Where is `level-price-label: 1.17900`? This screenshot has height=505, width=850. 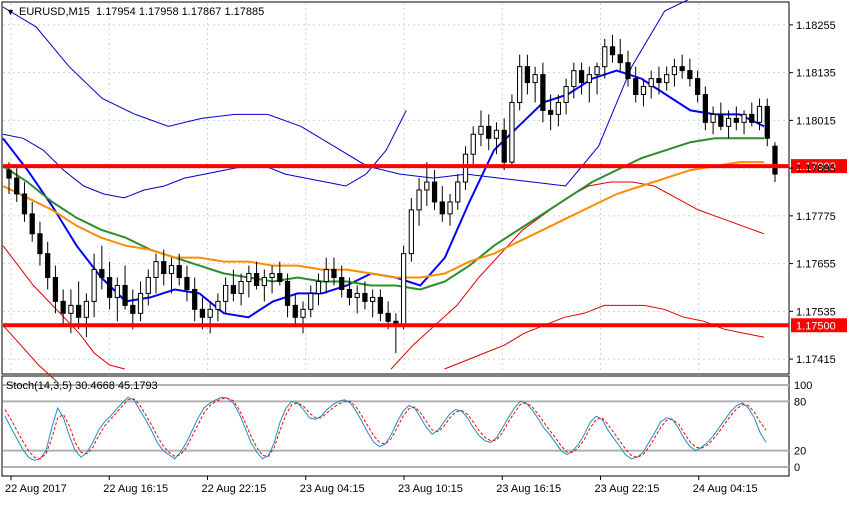 level-price-label: 1.17900 is located at coordinates (816, 167).